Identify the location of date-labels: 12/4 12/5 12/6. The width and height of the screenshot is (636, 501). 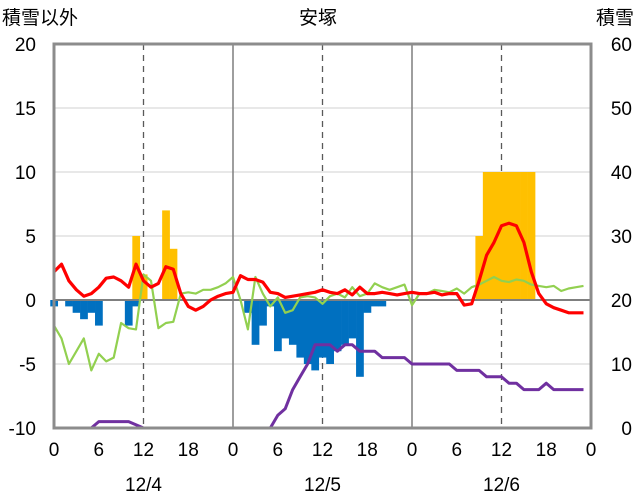
(322, 485).